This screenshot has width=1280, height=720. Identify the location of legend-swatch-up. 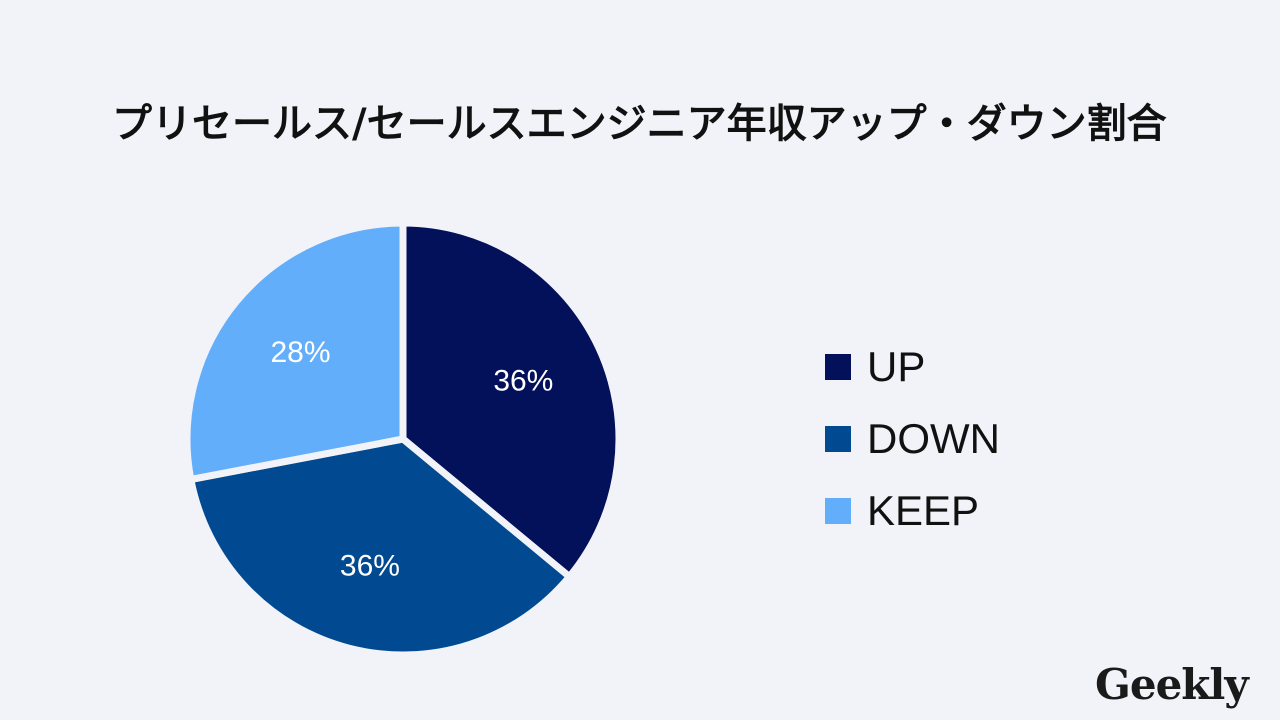
(838, 367).